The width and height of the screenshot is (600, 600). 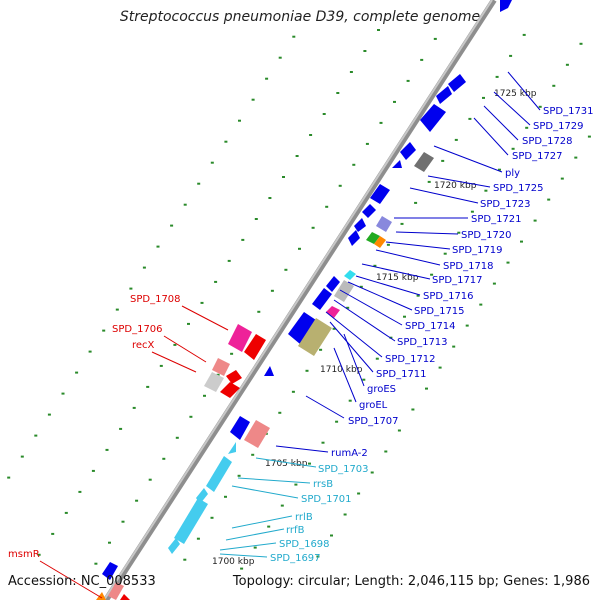 I want to click on feature-label-spd_1717: SPD_1717, so click(x=457, y=280).